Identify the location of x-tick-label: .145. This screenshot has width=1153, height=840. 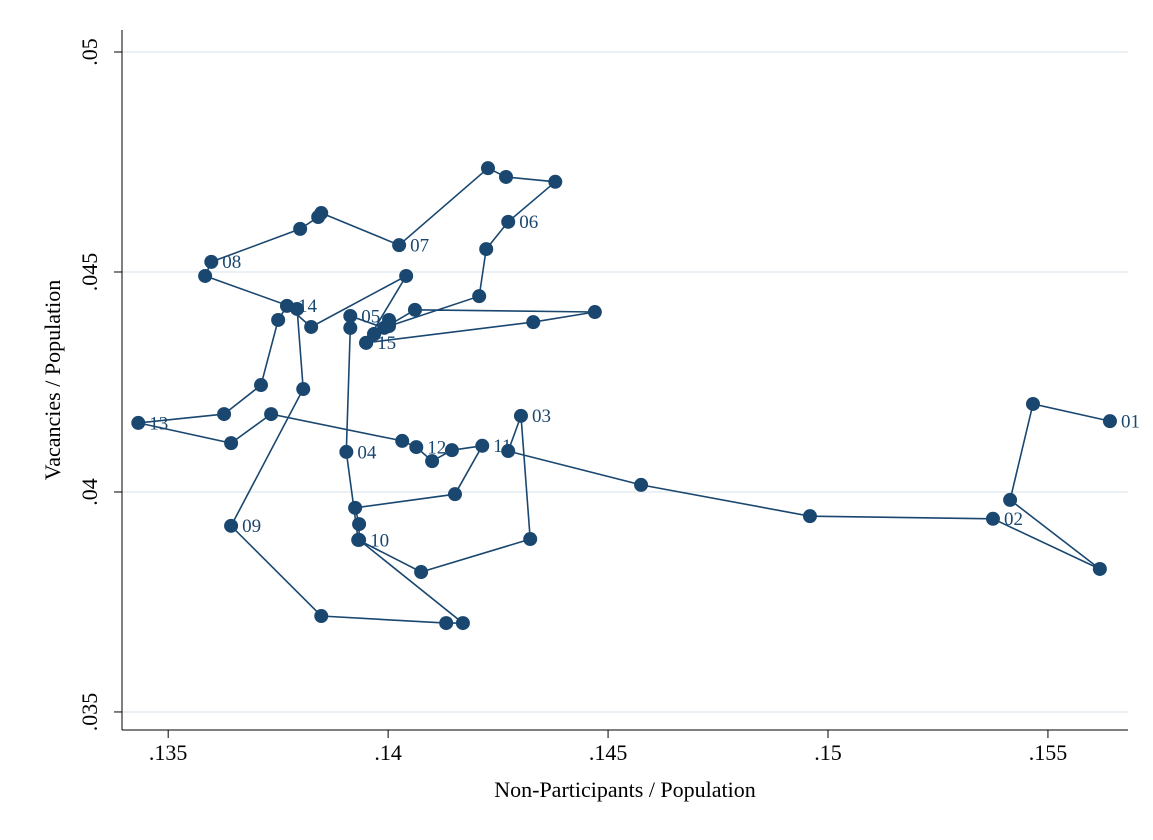
(608, 752).